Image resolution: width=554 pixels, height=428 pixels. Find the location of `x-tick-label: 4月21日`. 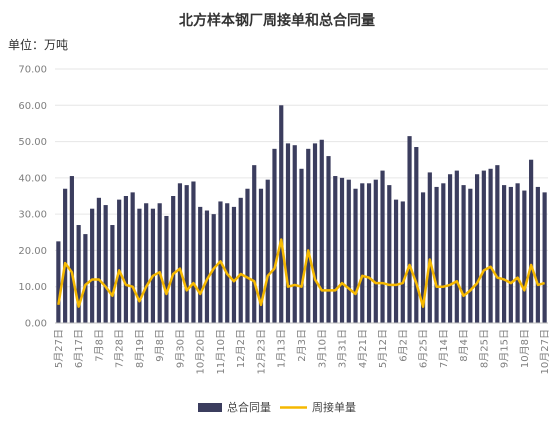

x-tick-label: 4月21日 is located at coordinates (363, 348).